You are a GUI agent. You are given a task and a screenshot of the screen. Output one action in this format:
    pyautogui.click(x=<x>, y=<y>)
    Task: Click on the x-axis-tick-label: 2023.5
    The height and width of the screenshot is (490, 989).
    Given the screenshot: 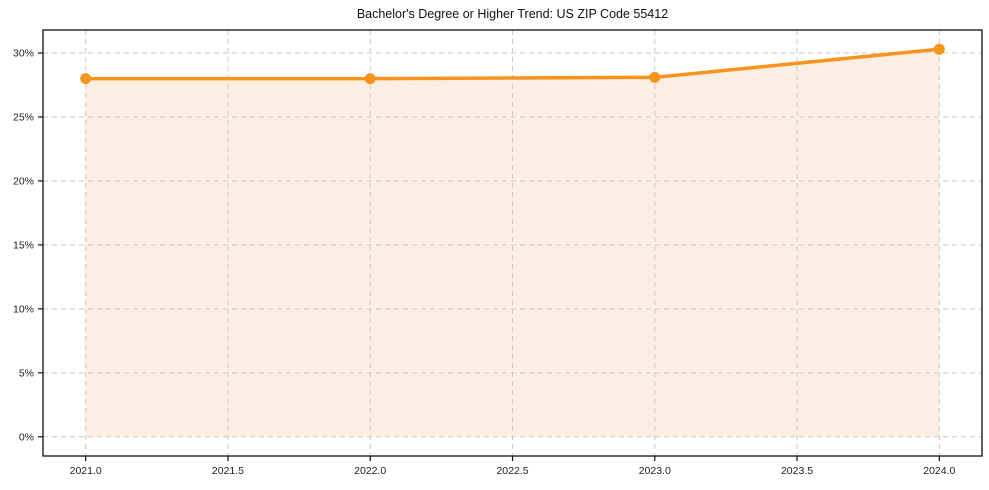 What is the action you would take?
    pyautogui.click(x=797, y=471)
    